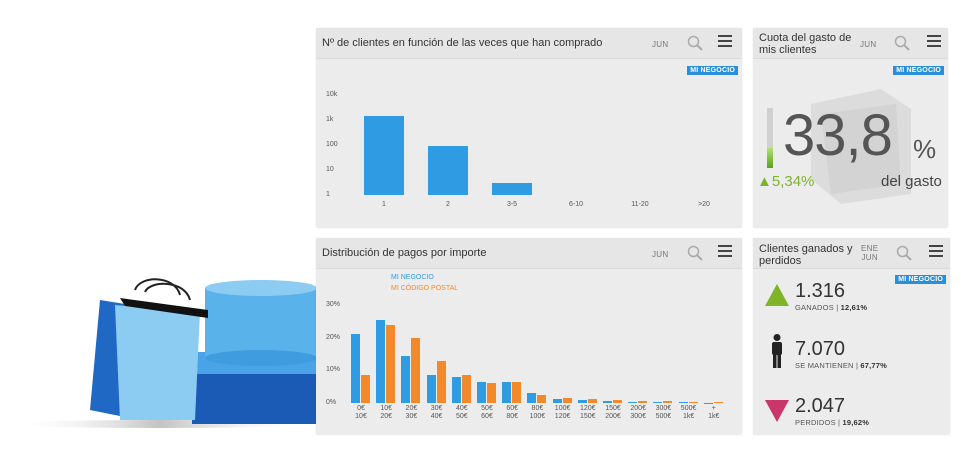  What do you see at coordinates (537, 413) in the screenshot?
I see `x-tick-label: 80€ 100€` at bounding box center [537, 413].